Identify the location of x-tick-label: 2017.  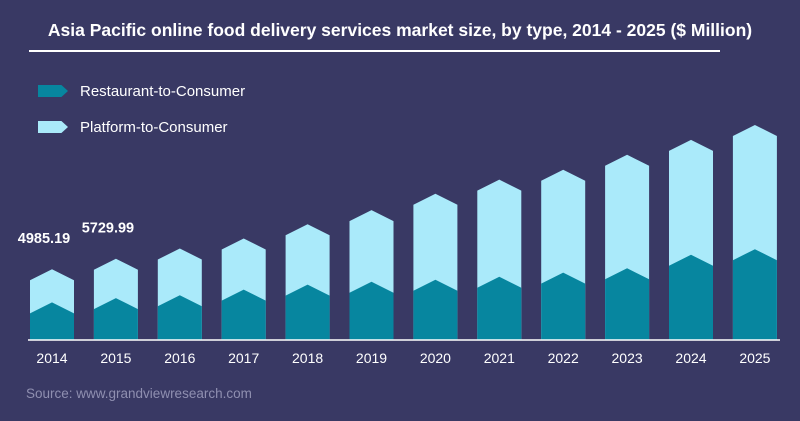
(243, 358).